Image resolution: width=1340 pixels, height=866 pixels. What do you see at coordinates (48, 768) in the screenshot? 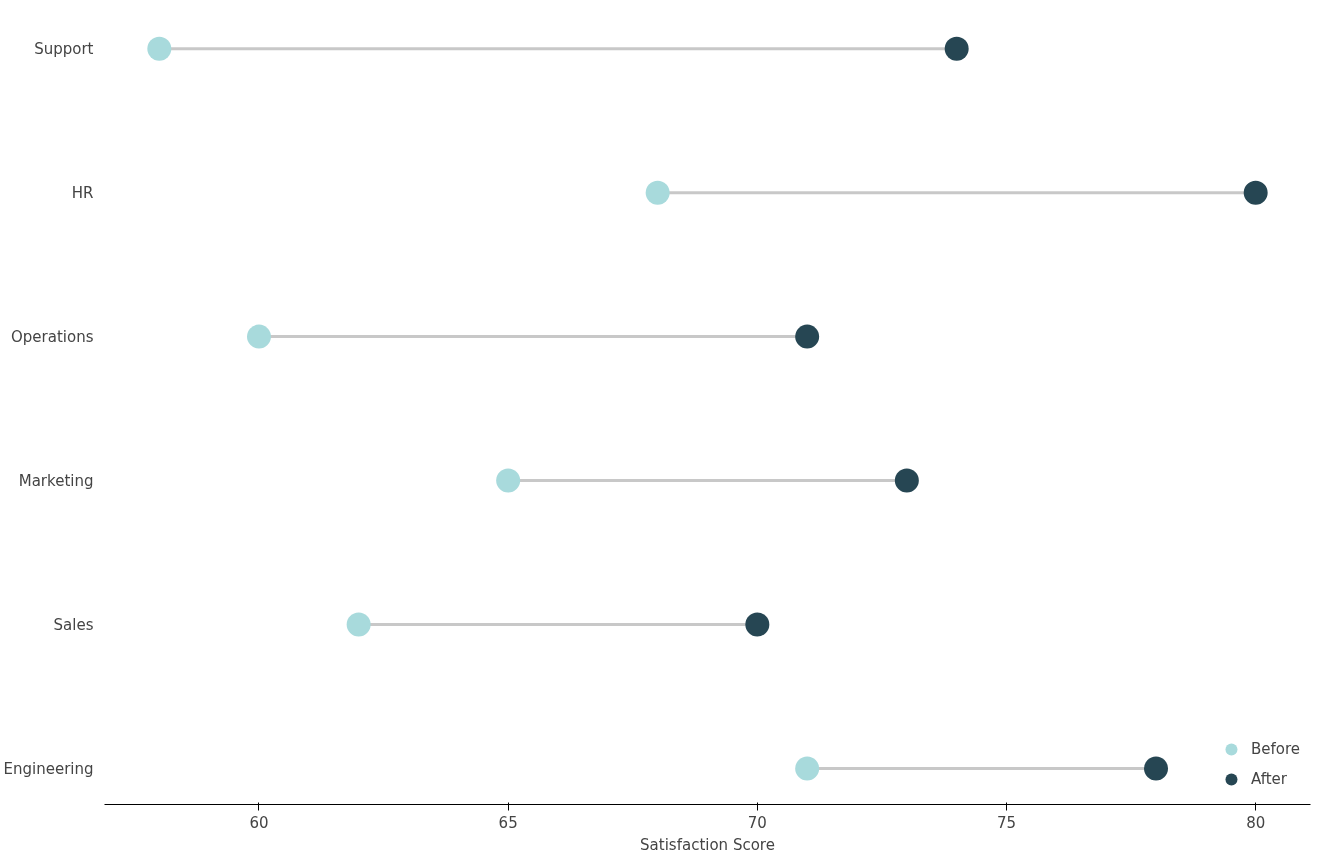
I see `y-tick-label: Engineering` at bounding box center [48, 768].